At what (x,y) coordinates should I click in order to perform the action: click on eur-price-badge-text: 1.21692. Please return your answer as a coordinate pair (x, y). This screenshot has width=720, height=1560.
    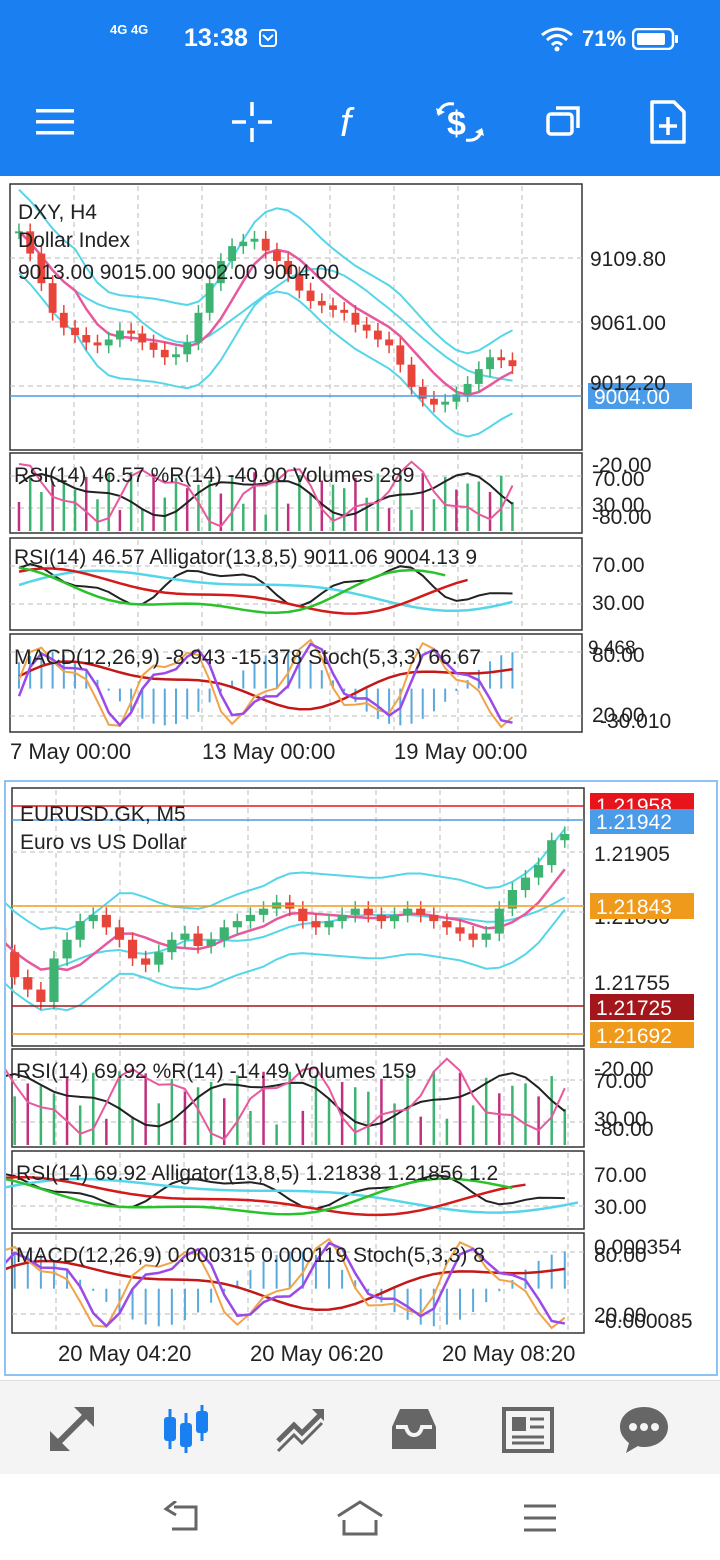
    Looking at the image, I should click on (634, 1036).